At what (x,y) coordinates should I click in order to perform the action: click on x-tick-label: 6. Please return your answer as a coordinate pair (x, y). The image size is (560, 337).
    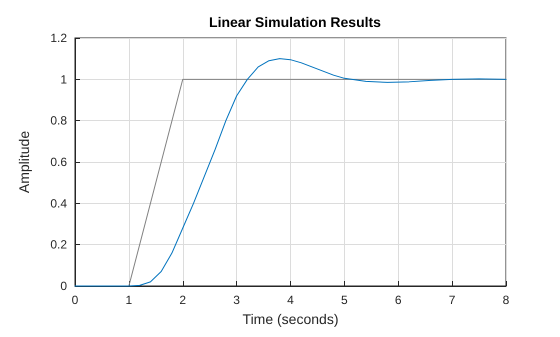
    Looking at the image, I should click on (398, 300).